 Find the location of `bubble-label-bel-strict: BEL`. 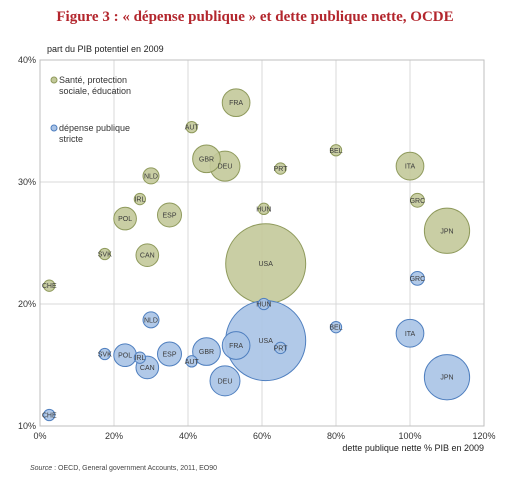

bubble-label-bel-strict: BEL is located at coordinates (335, 328).